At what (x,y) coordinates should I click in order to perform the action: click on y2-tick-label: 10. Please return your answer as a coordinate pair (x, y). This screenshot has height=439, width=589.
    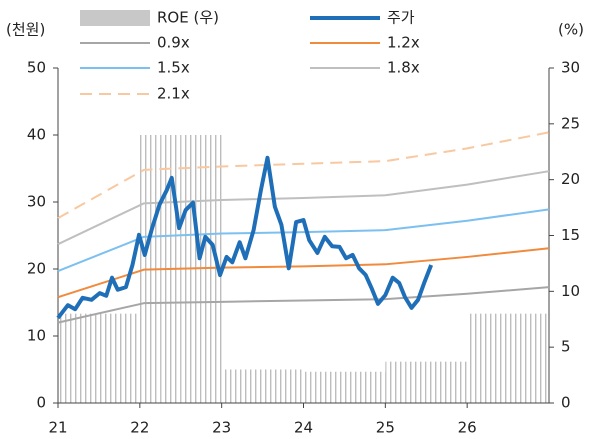
    Looking at the image, I should click on (570, 291).